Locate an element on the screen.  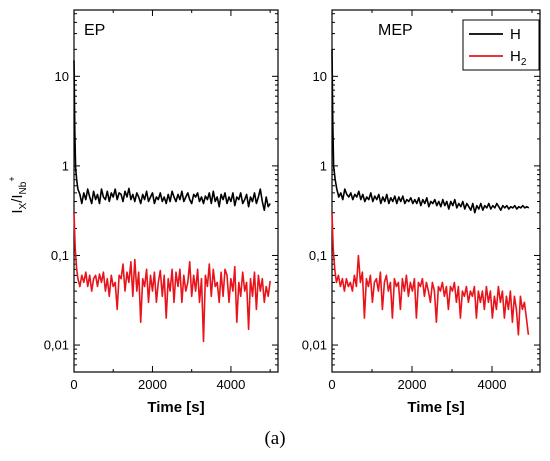
panel-title: EP is located at coordinates (94, 30).